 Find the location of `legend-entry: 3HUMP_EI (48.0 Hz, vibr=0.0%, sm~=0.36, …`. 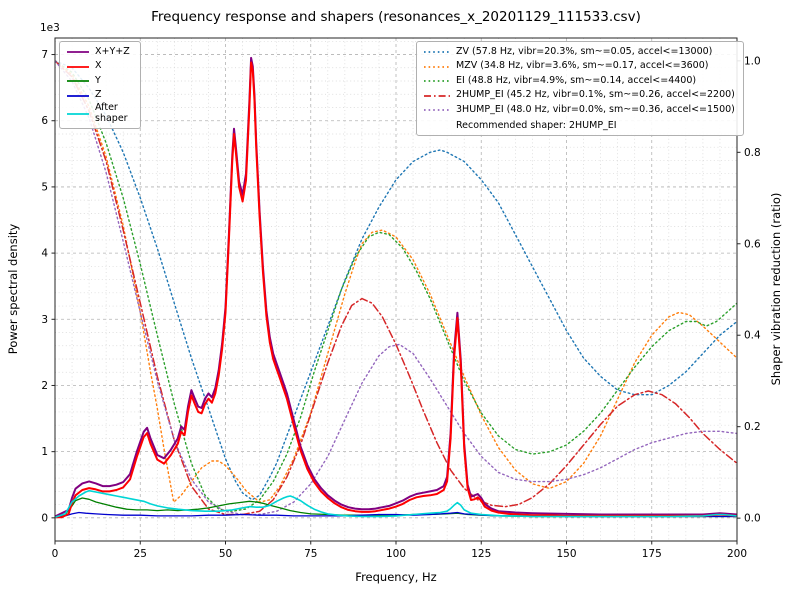

legend-entry: 3HUMP_EI (48.0 Hz, vibr=0.0%, sm~=0.36, … is located at coordinates (580, 110).